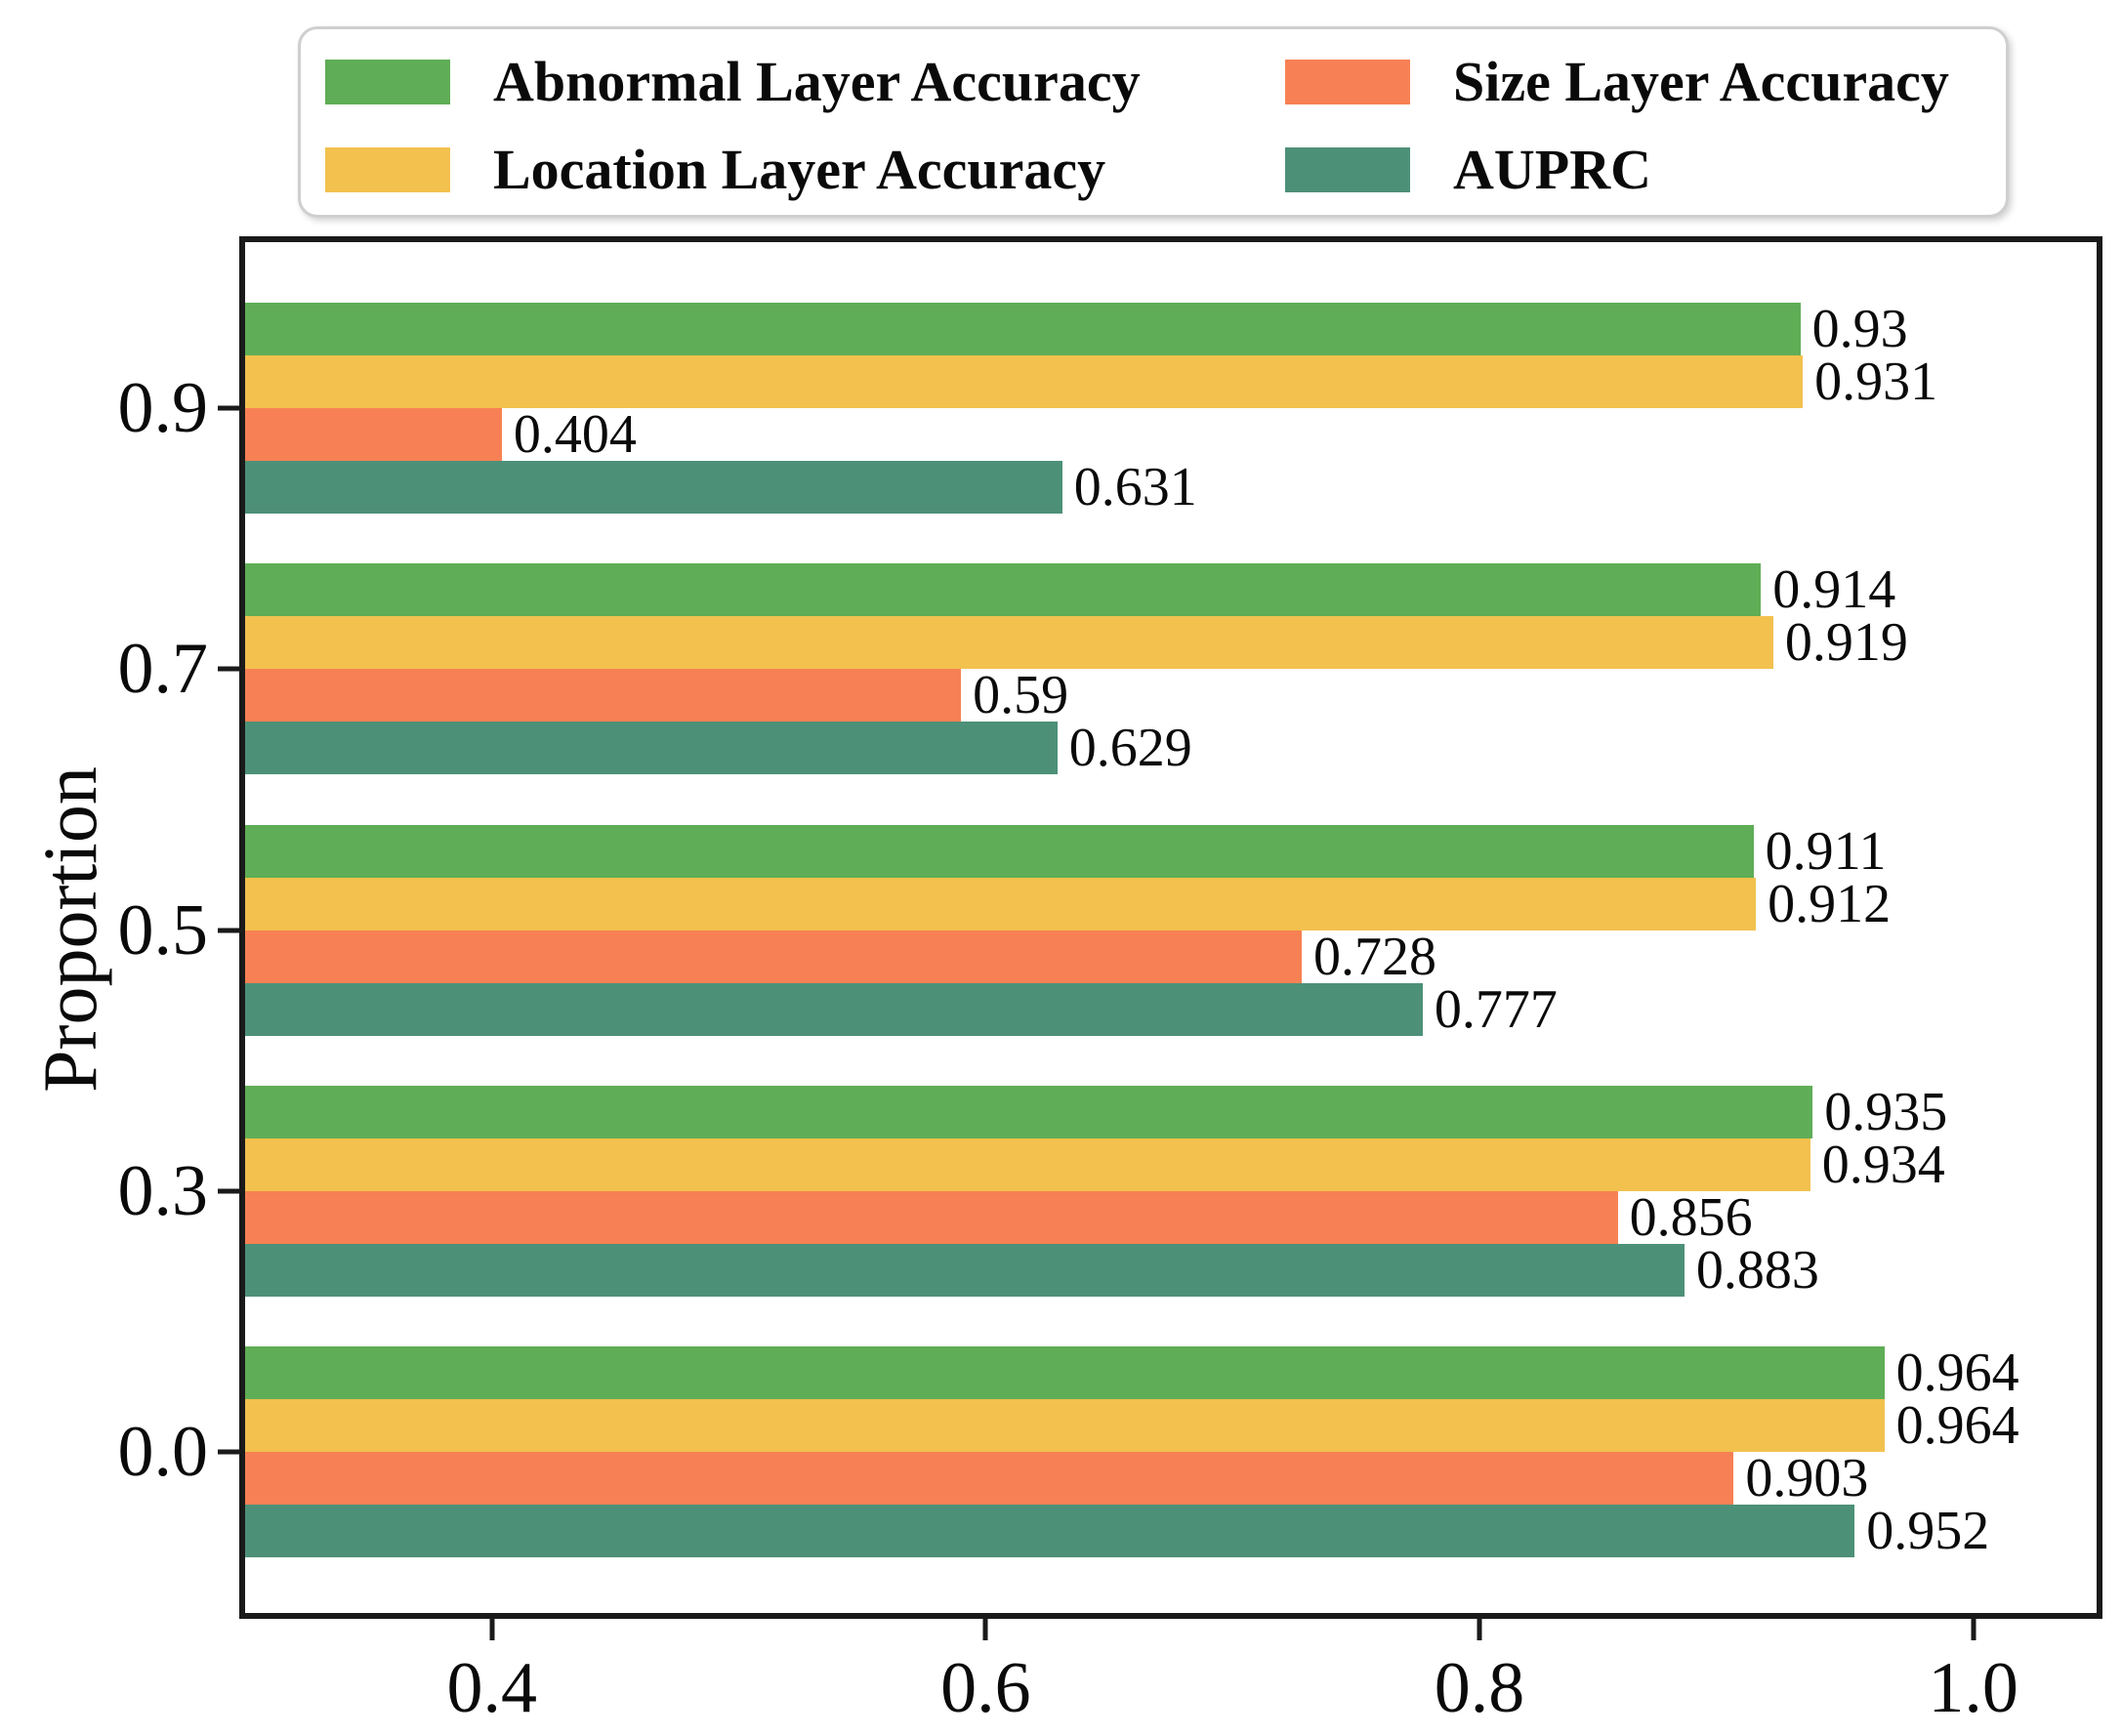  I want to click on x-tick-label-0.6: 0.6, so click(985, 1688).